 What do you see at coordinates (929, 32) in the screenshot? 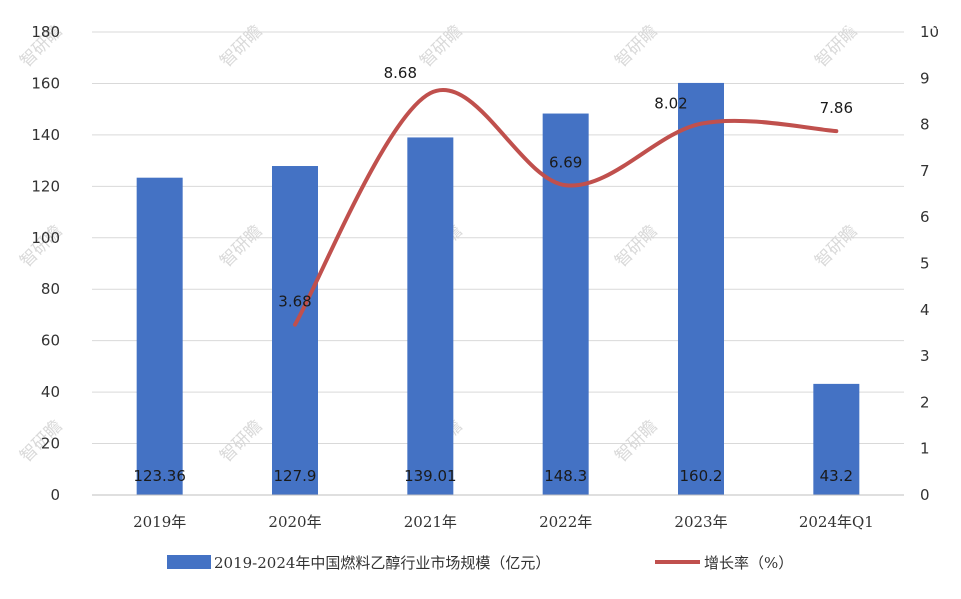
I see `y-right-tick-label: 10` at bounding box center [929, 32].